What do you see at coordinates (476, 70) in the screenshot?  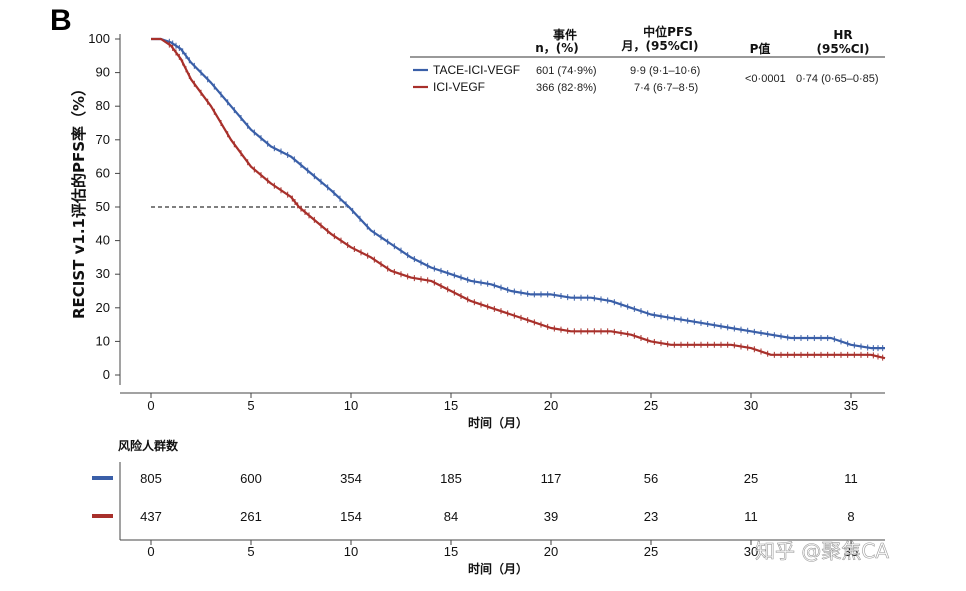 I see `legend-label-tace-ici-vegf: TACE-ICI-VEGF` at bounding box center [476, 70].